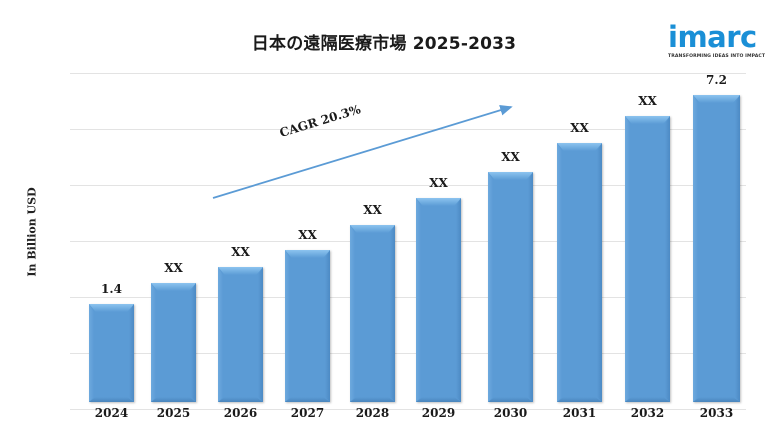 The width and height of the screenshot is (768, 432). Describe the element at coordinates (647, 259) in the screenshot. I see `bar-2032` at that location.